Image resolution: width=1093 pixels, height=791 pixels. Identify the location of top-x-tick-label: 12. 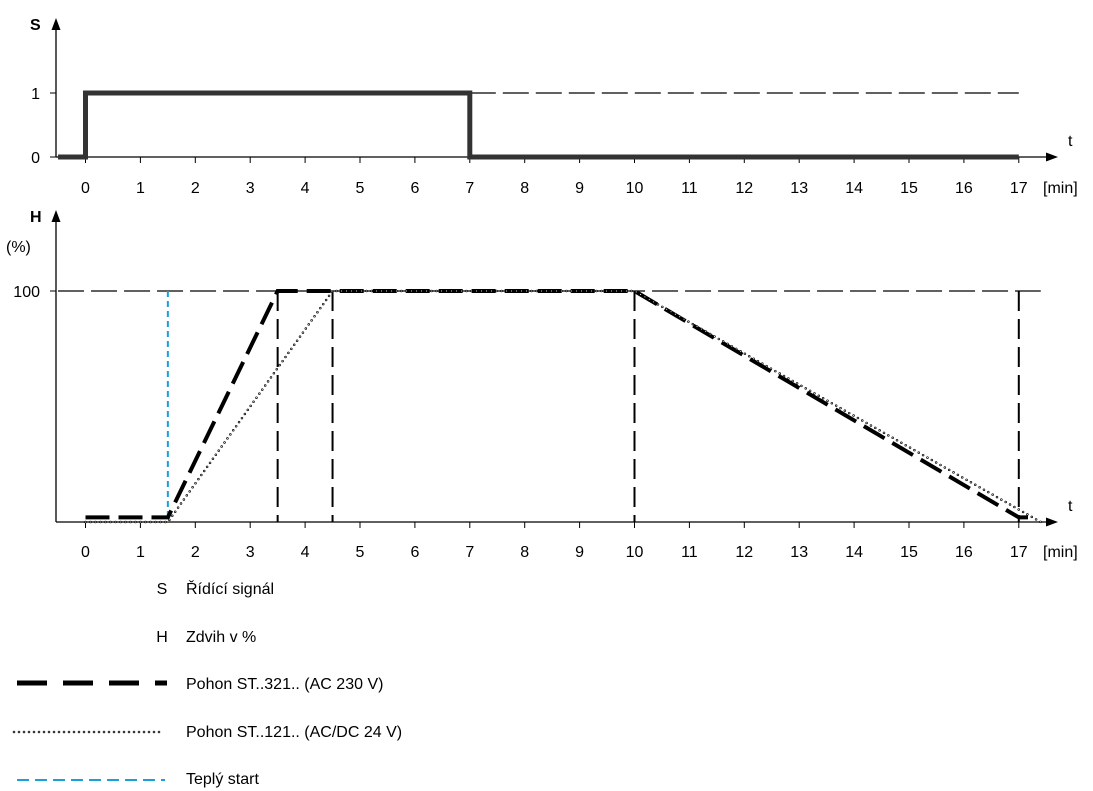
(744, 188).